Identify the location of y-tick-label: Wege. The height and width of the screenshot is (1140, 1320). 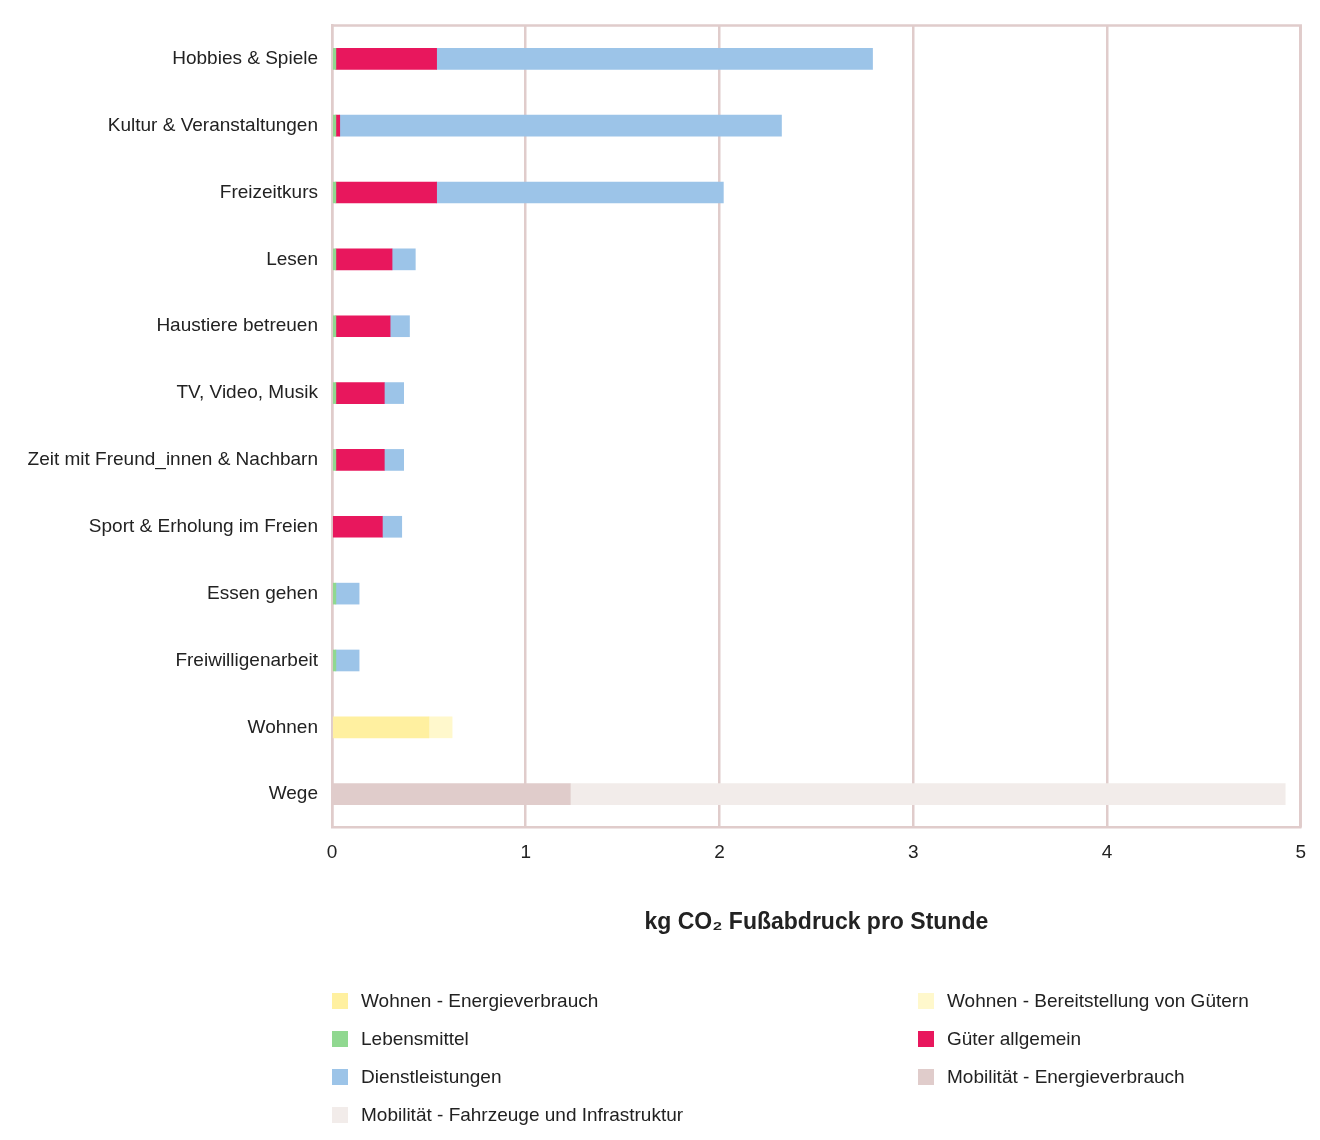
(293, 793).